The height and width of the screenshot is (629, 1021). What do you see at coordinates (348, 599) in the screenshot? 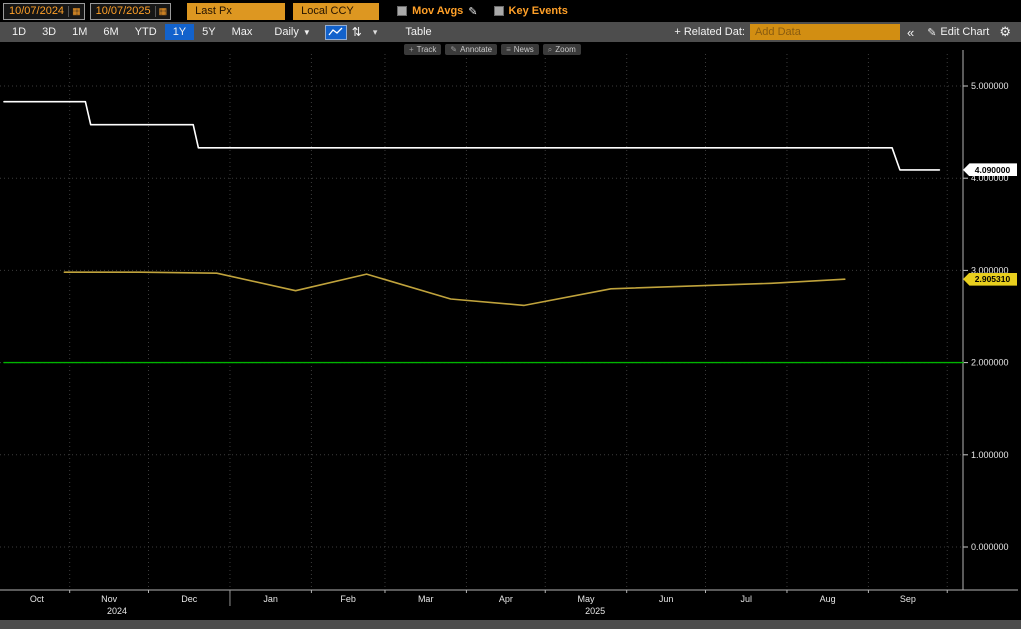
I see `svg-text: Feb` at bounding box center [348, 599].